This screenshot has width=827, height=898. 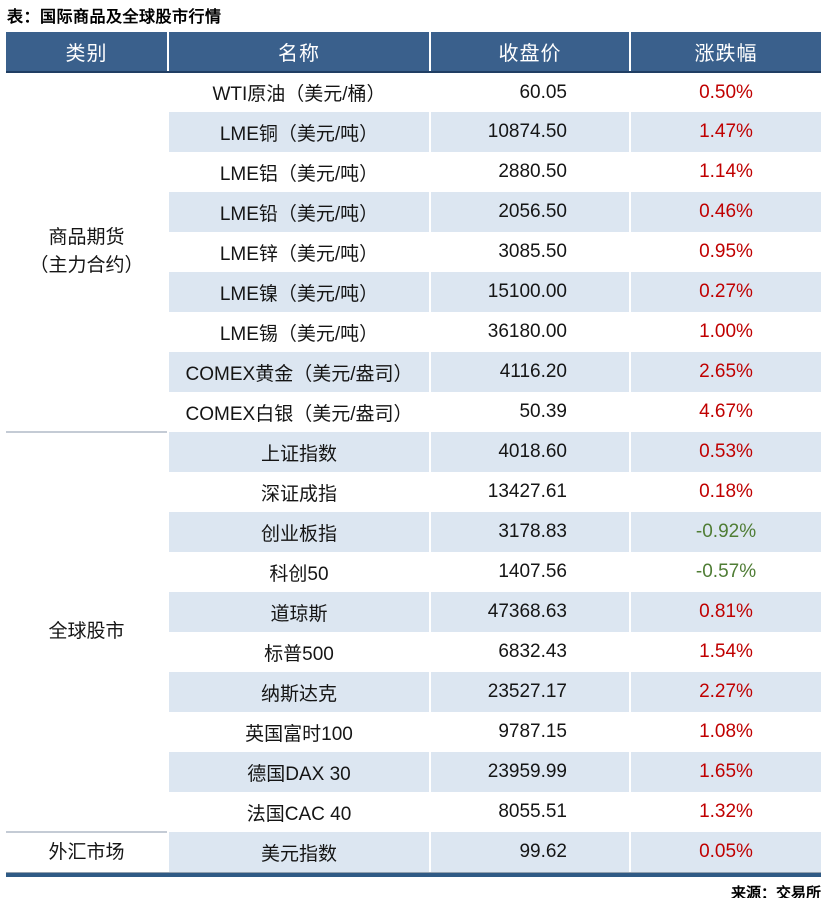 I want to click on table-row: LME锌（美元/吨） 3085.50 0.95%, so click(x=413, y=252).